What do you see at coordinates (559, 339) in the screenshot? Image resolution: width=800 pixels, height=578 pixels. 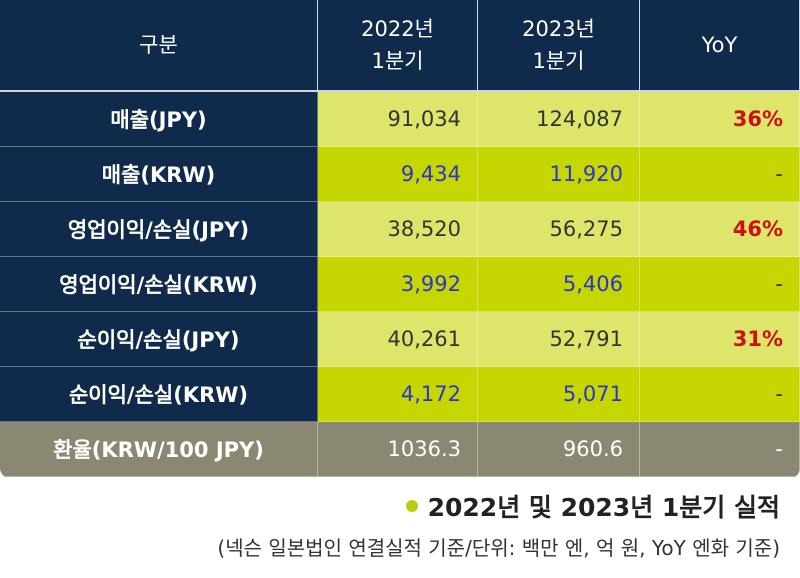 I see `value-2023: 52,791` at bounding box center [559, 339].